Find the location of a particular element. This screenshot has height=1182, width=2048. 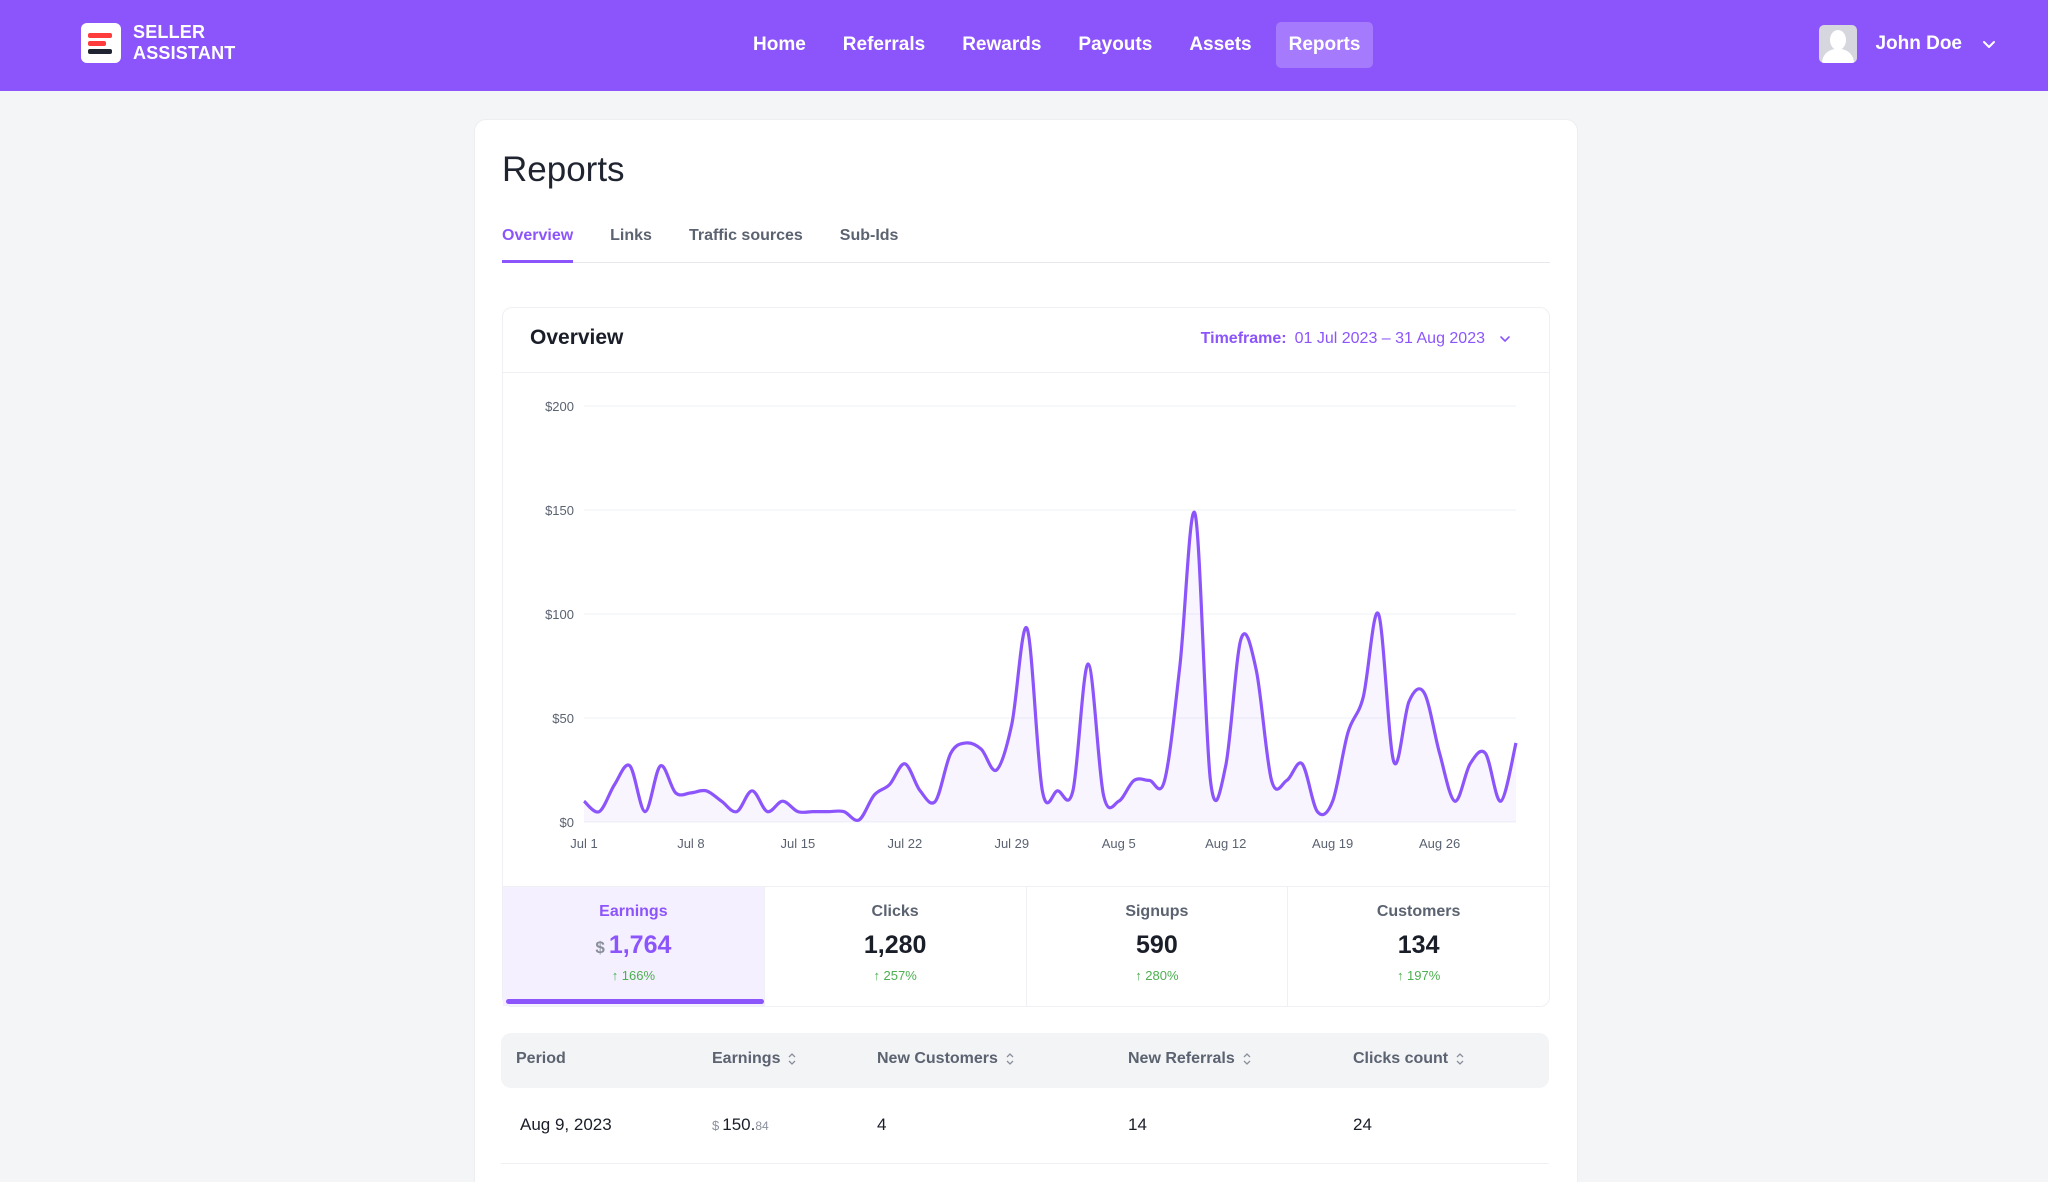

column-header-new-customers: New Customers is located at coordinates (945, 1059).